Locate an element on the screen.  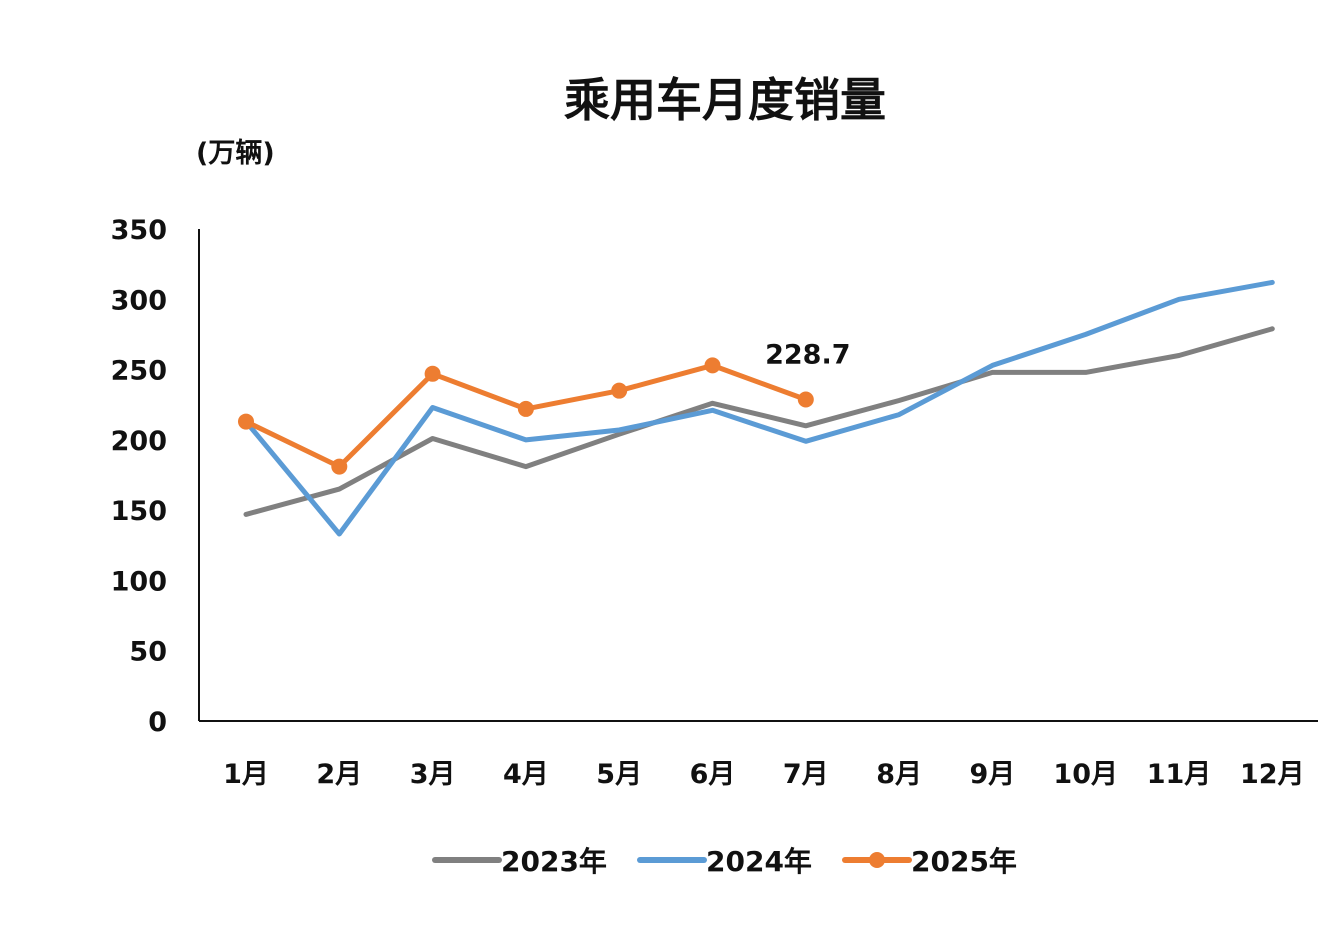
chart-title: 乘用车月度销量 is located at coordinates (725, 100).